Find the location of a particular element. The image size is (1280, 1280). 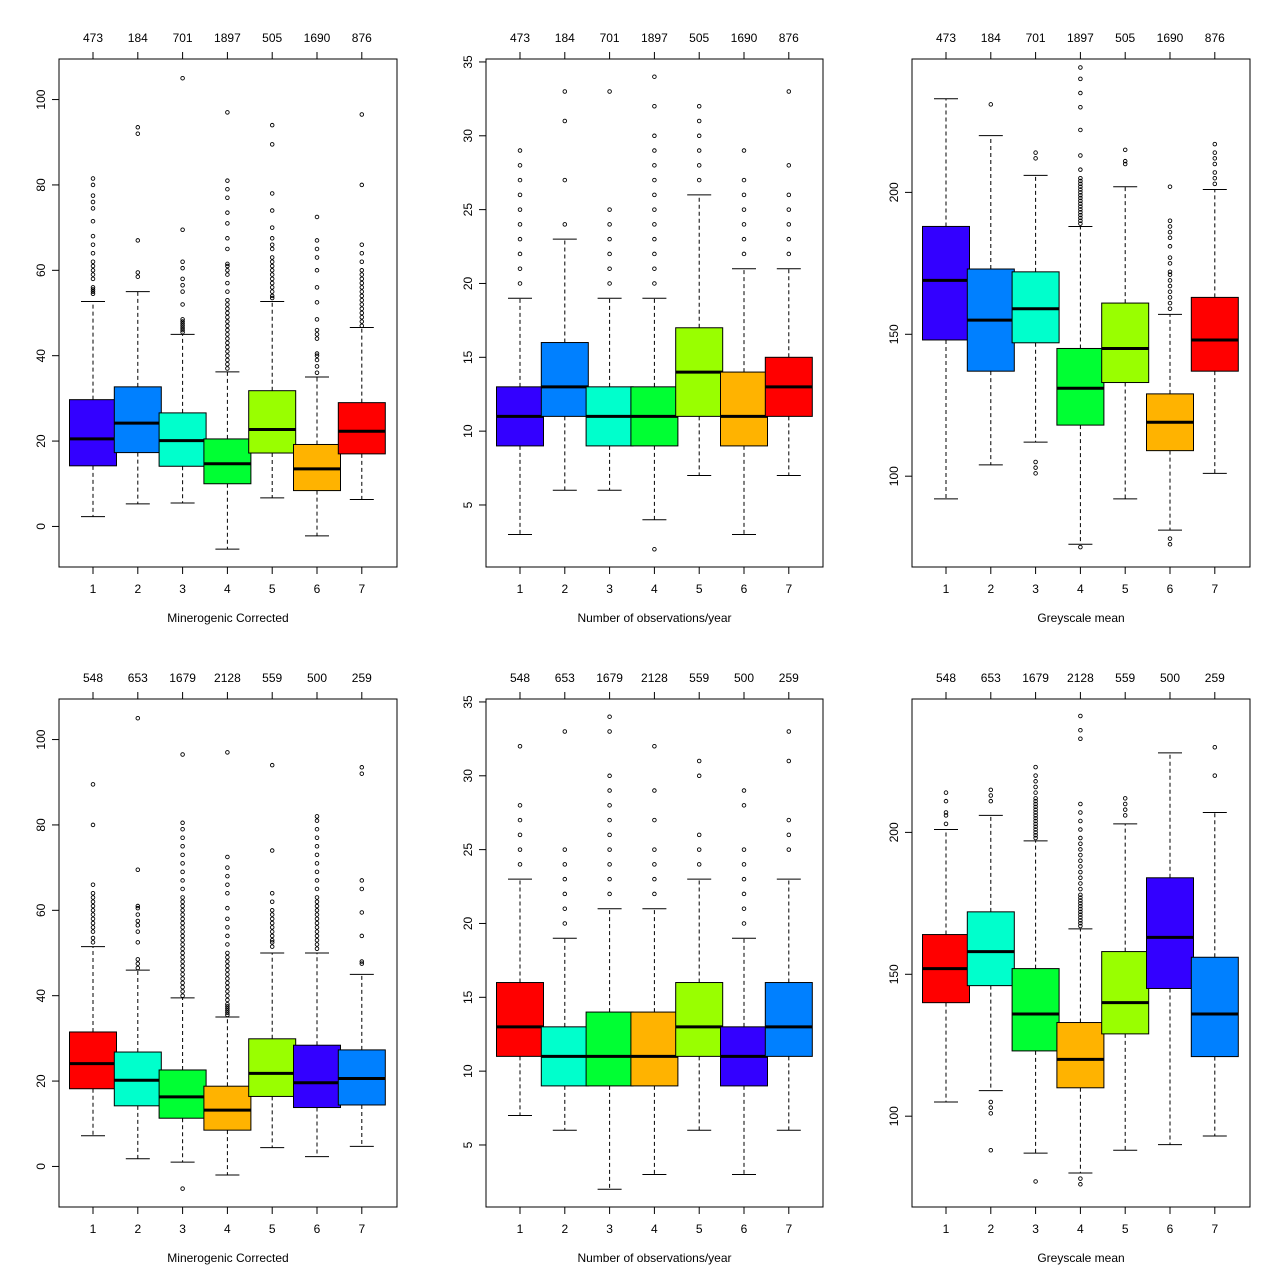

count-label: 2128 is located at coordinates (227, 678).